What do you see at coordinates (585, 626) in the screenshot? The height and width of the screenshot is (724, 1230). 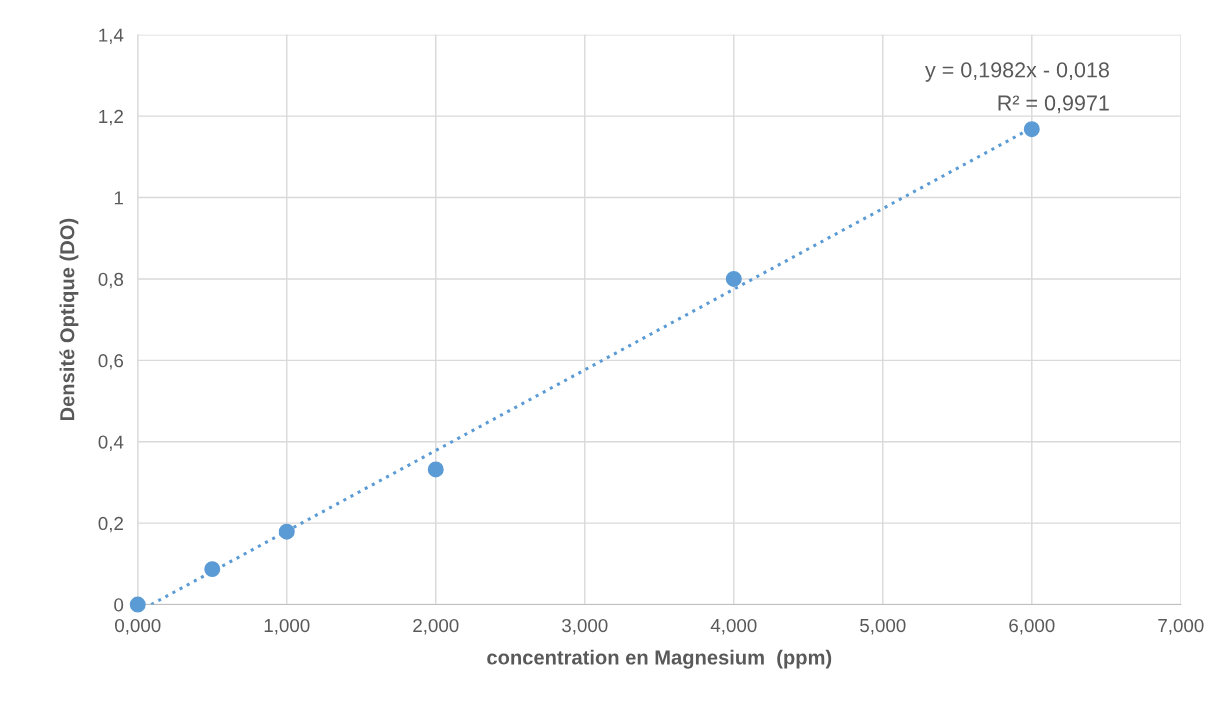 I see `x-tick-label: 3,000` at bounding box center [585, 626].